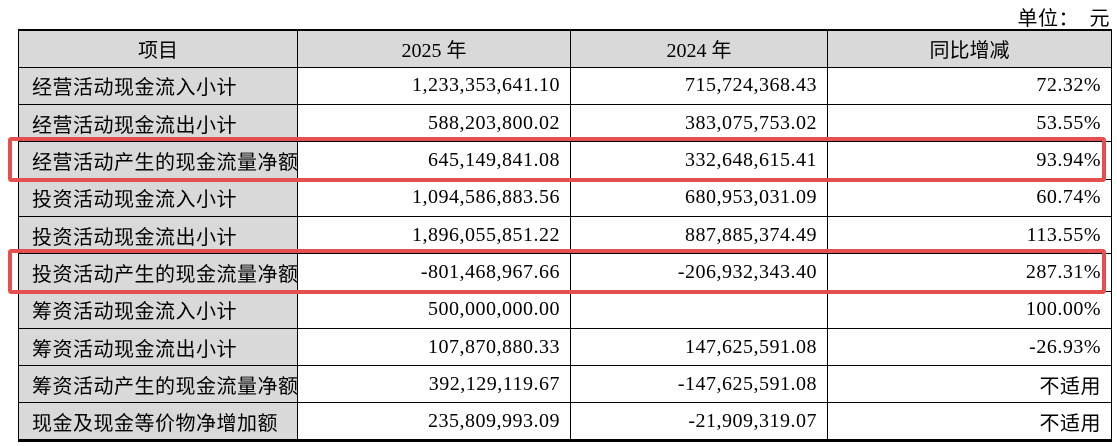 The image size is (1117, 446). What do you see at coordinates (699, 197) in the screenshot?
I see `value-2024-cell: 680,953,031.09` at bounding box center [699, 197].